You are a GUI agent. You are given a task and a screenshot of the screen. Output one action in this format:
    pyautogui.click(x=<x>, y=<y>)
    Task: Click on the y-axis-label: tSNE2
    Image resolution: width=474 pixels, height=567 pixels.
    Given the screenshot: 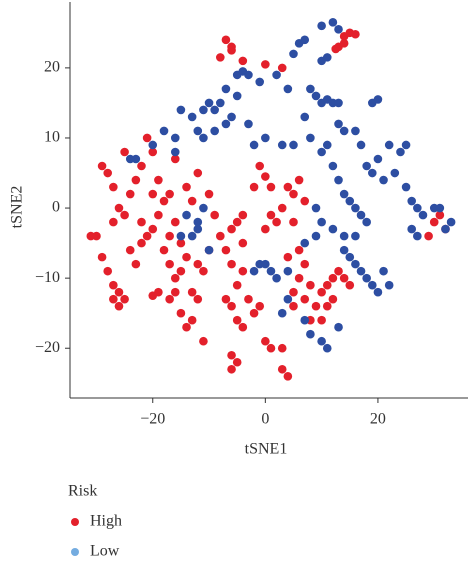 What is the action you would take?
    pyautogui.click(x=17, y=207)
    